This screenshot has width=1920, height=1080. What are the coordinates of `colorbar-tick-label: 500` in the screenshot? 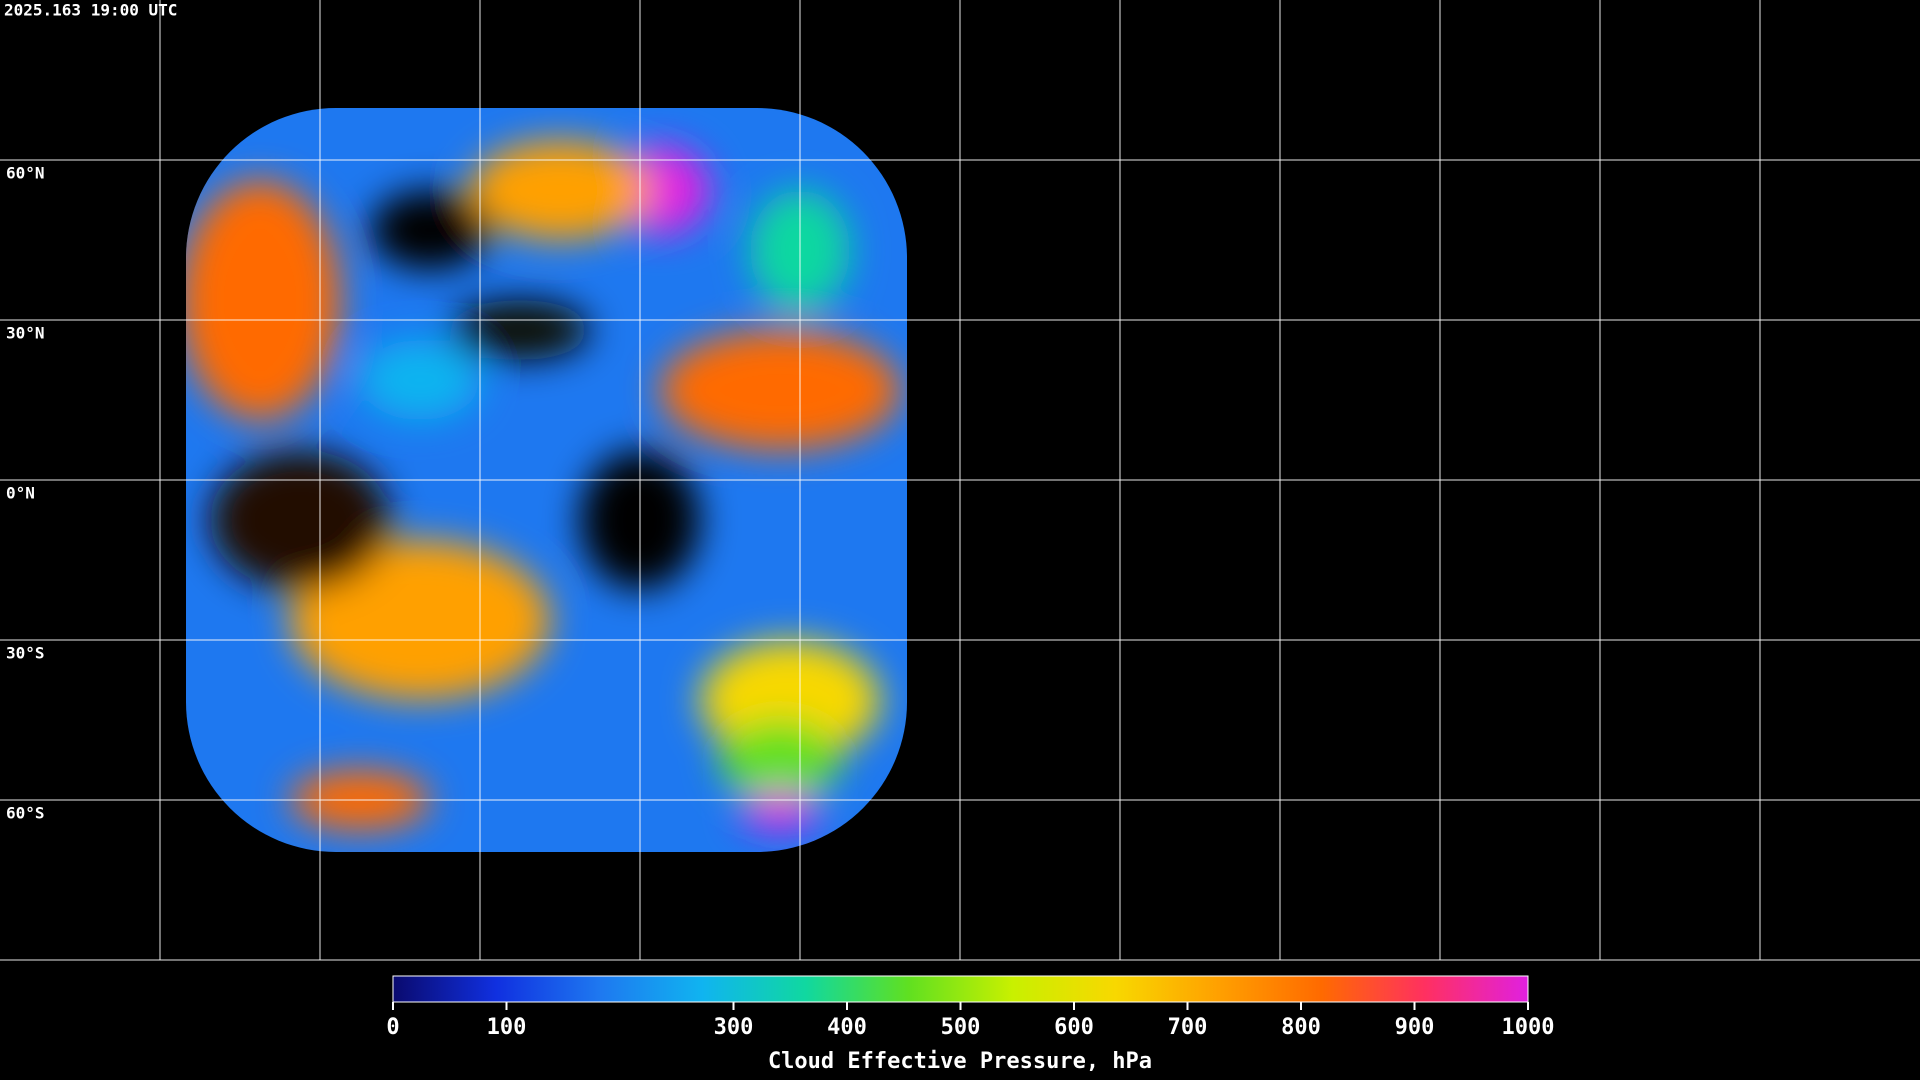 It's located at (961, 1027).